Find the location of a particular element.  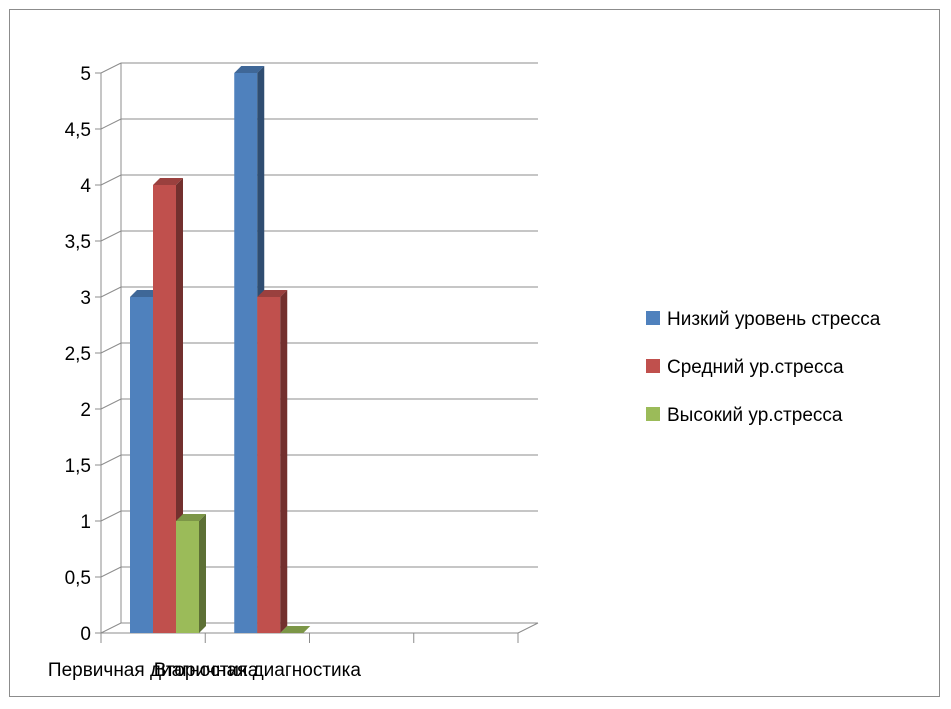

y-tick-label: 2 is located at coordinates (85, 410).